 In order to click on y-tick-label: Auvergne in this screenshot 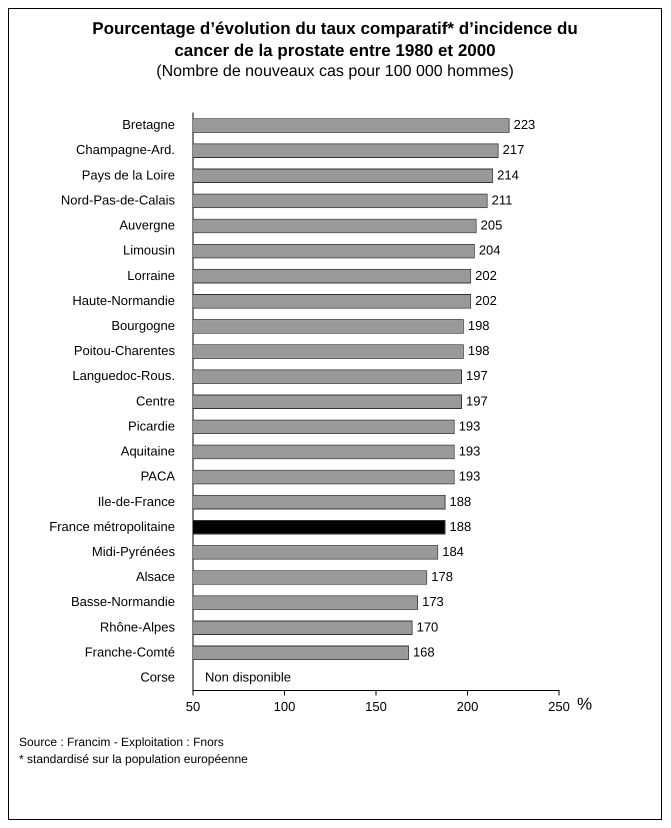, I will do `click(147, 225)`.